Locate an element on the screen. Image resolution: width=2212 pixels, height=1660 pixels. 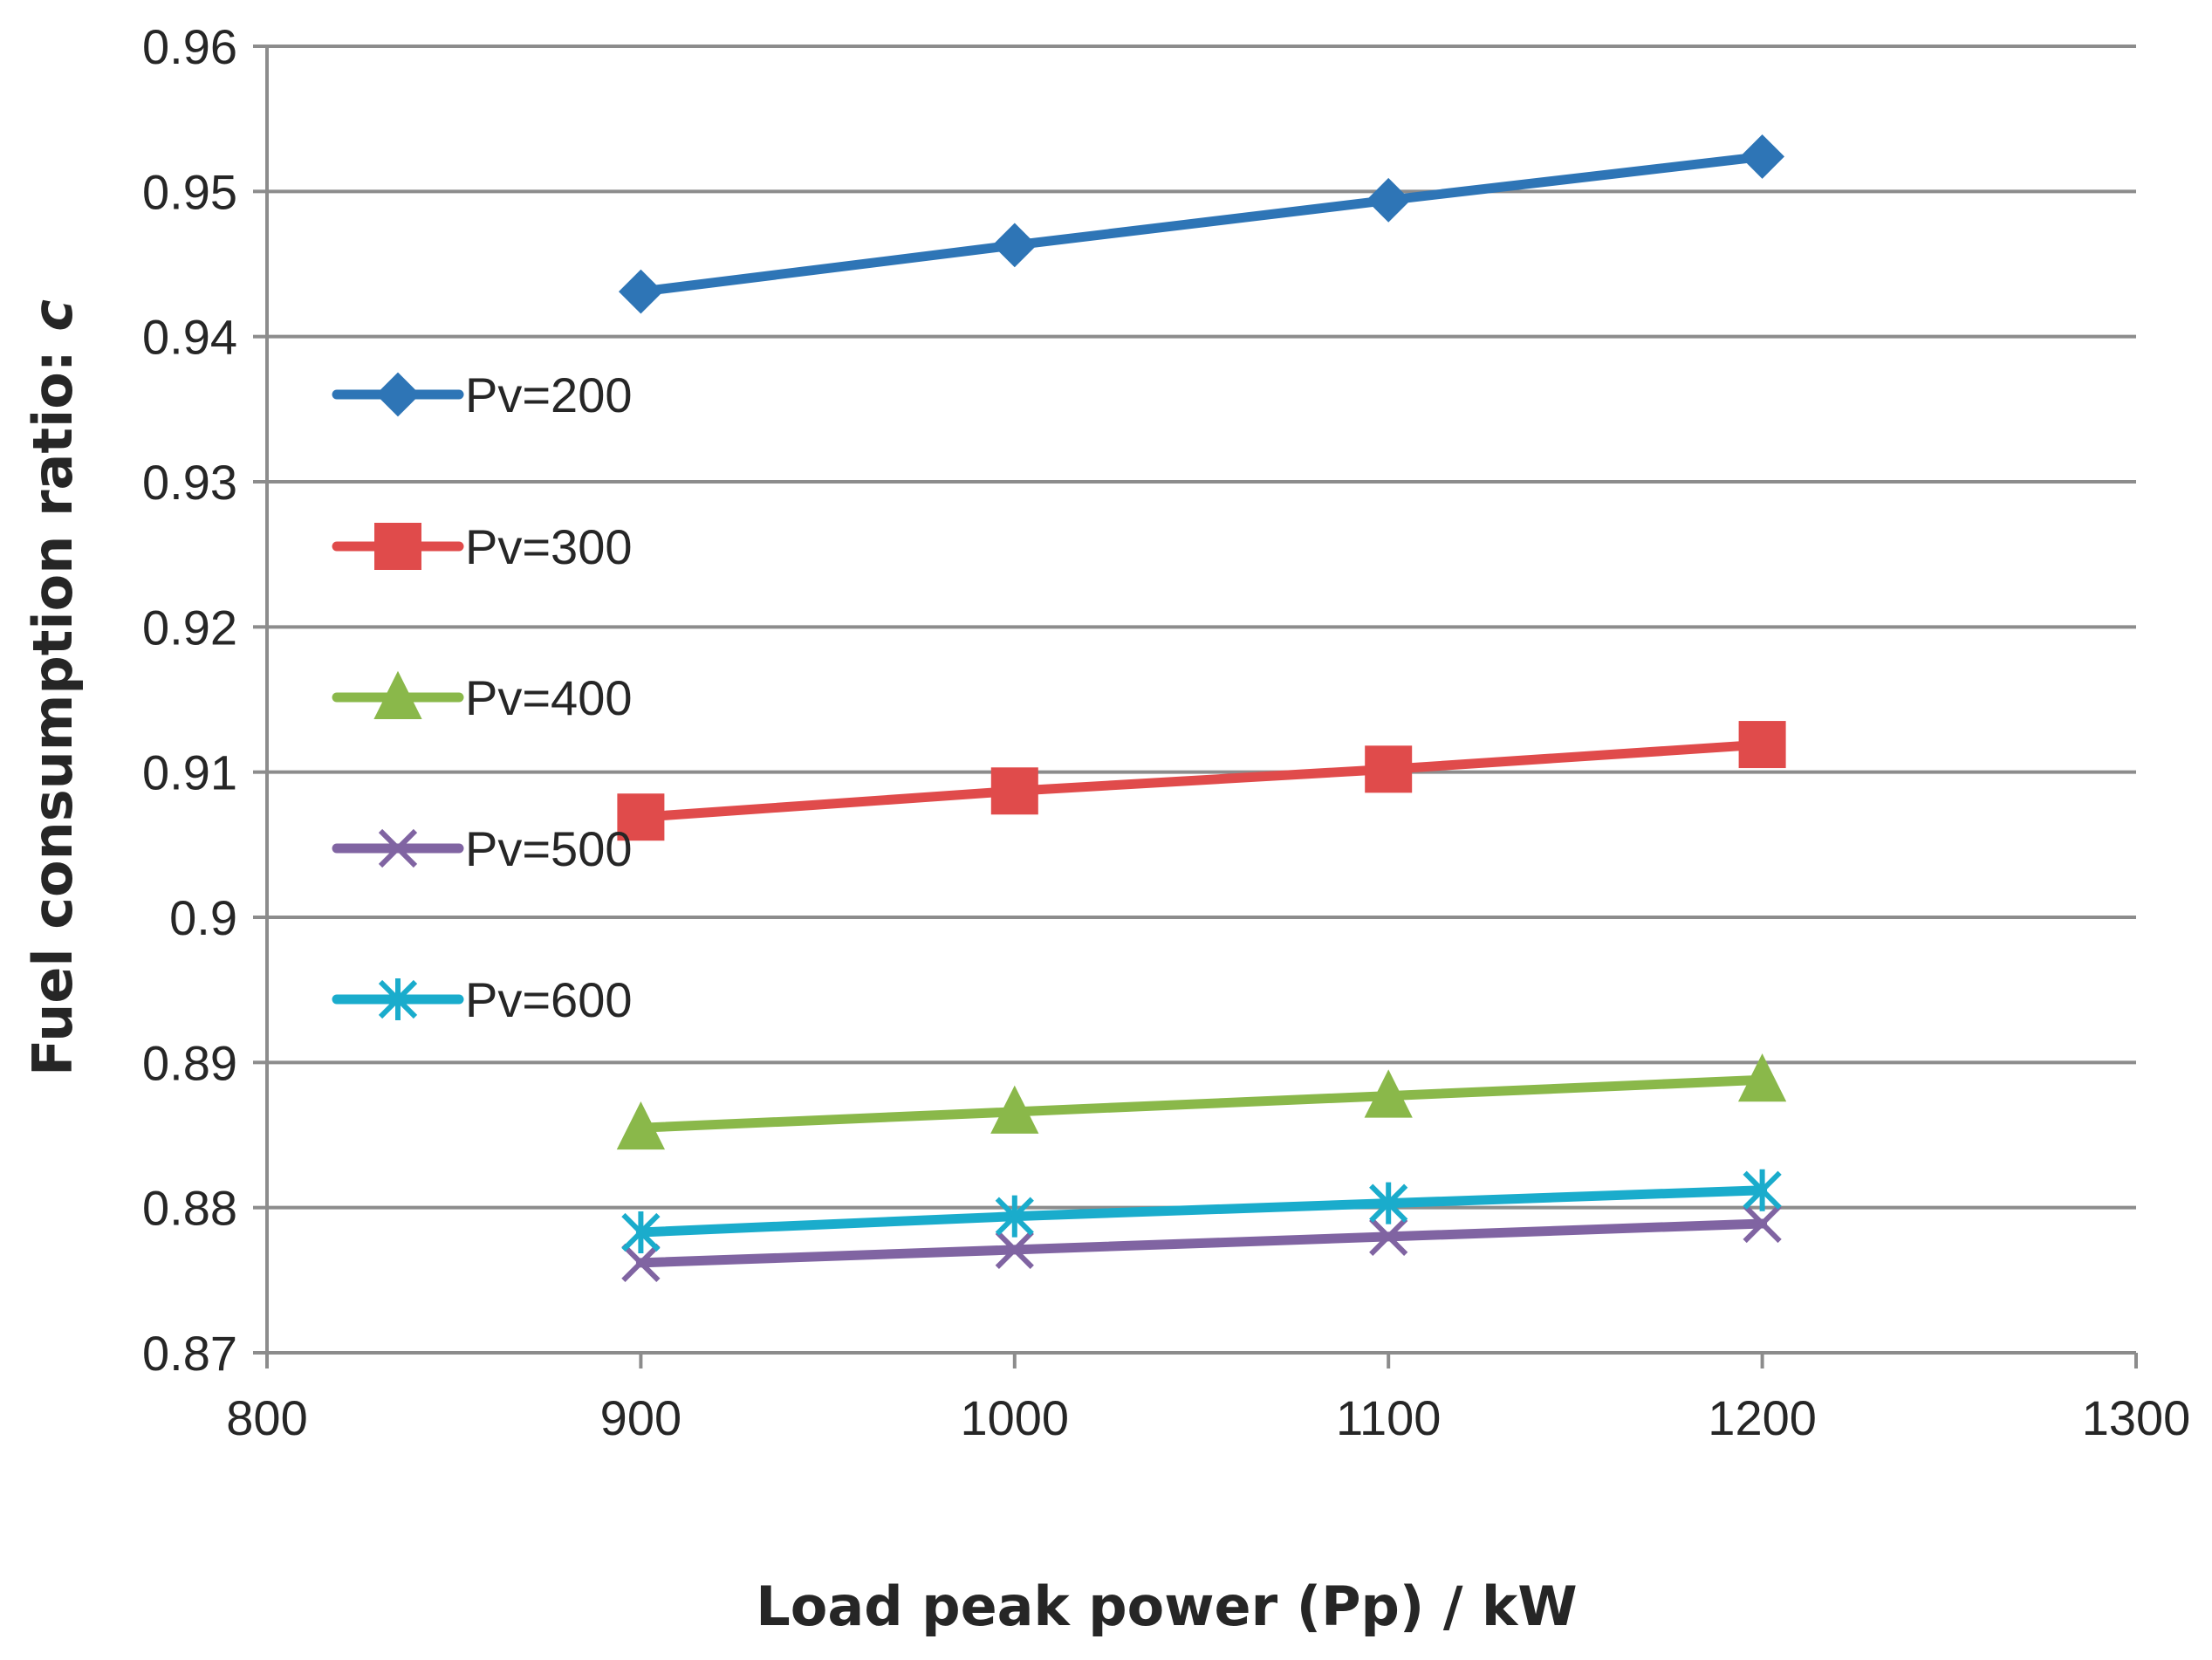
legend-item: Pv=300 is located at coordinates (482, 546).